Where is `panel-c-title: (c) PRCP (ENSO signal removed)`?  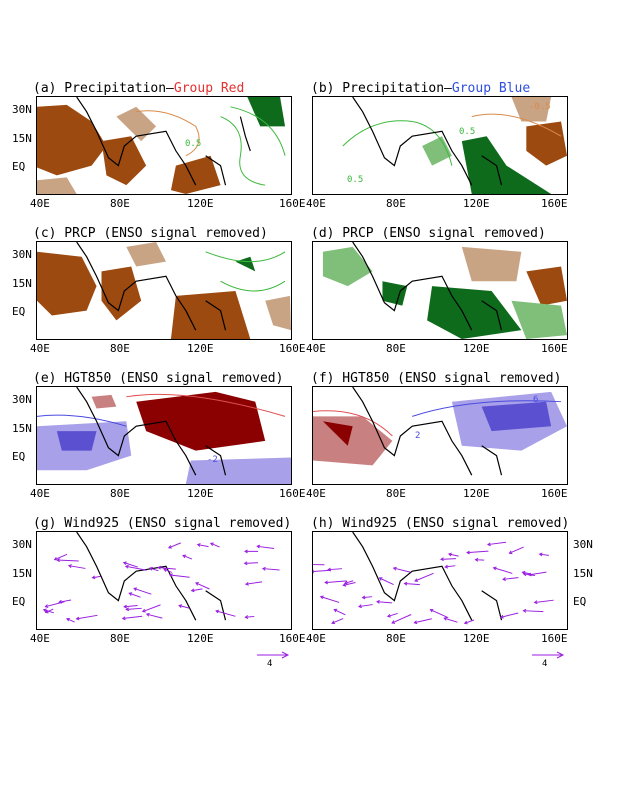
panel-c-title: (c) PRCP (ENSO signal removed) is located at coordinates (150, 233).